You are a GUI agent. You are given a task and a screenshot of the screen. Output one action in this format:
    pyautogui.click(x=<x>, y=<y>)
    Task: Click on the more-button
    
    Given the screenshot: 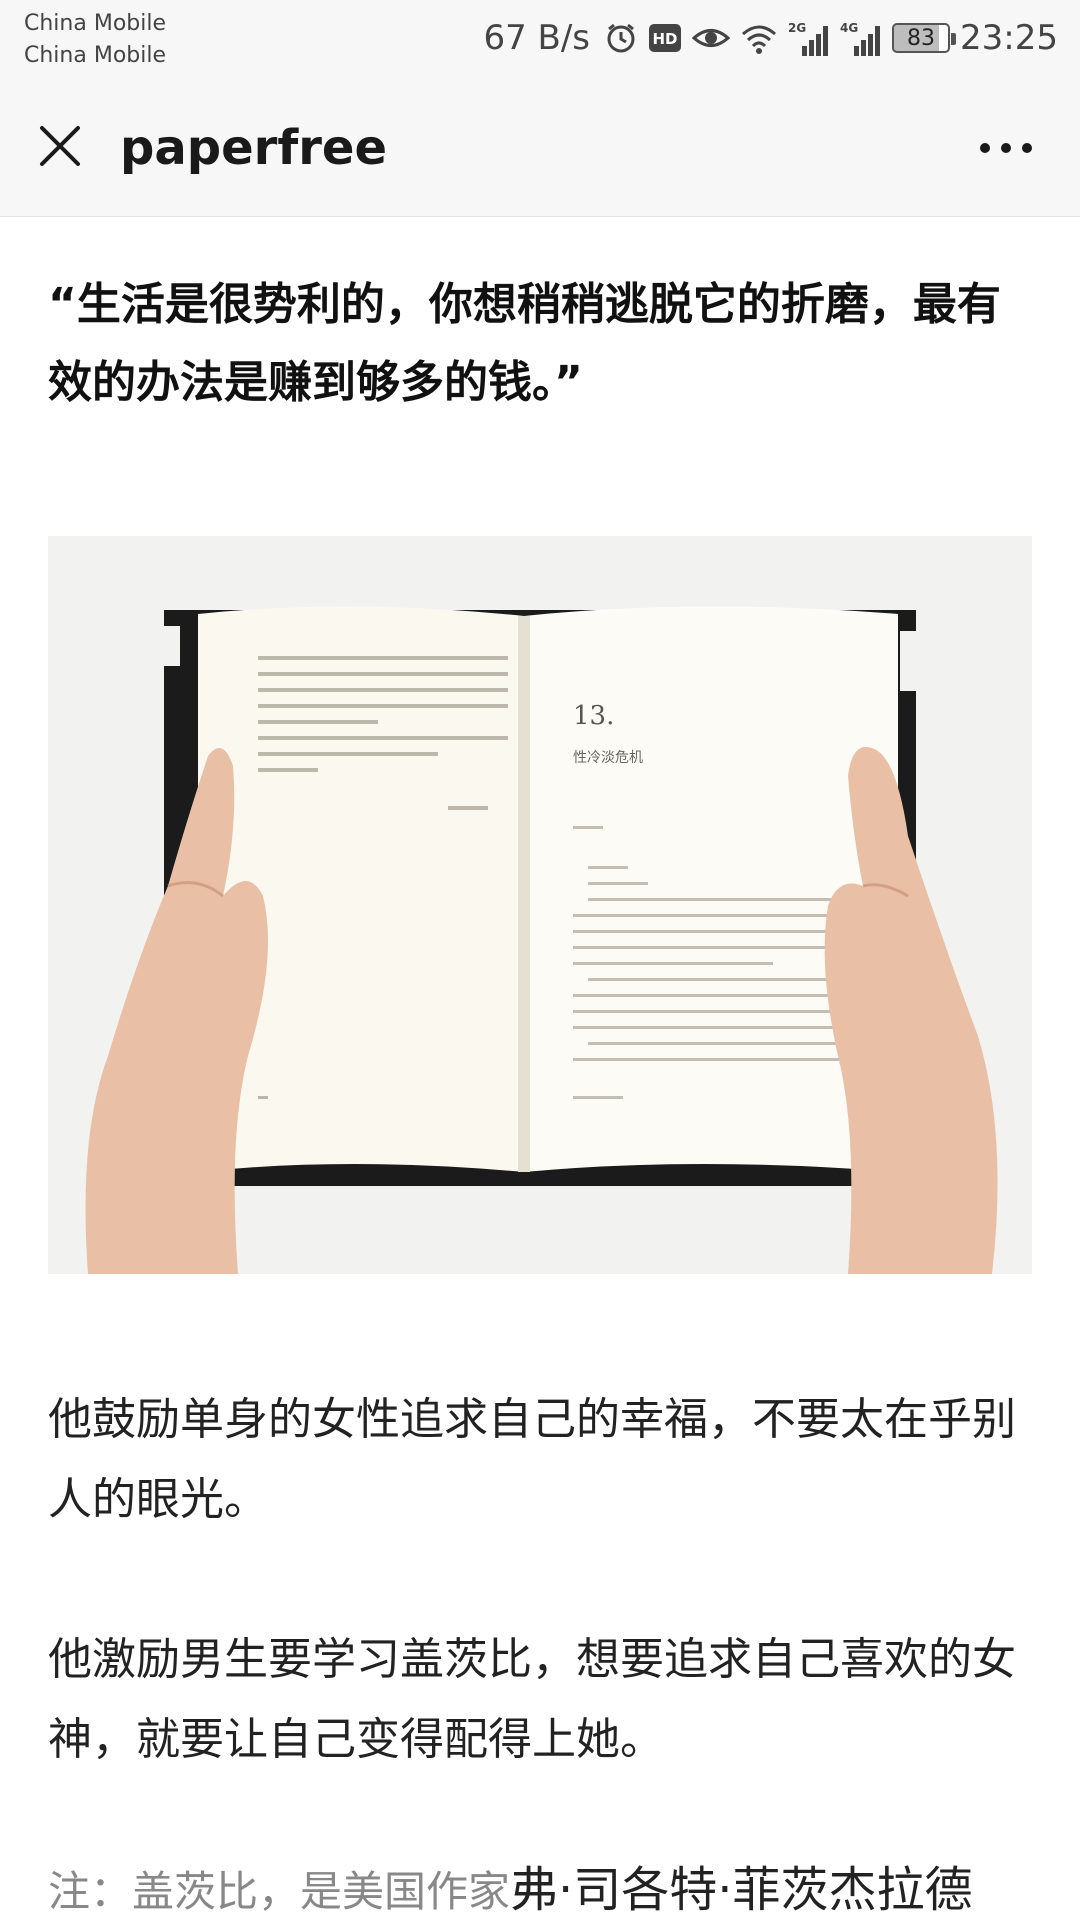 What is the action you would take?
    pyautogui.click(x=1006, y=148)
    